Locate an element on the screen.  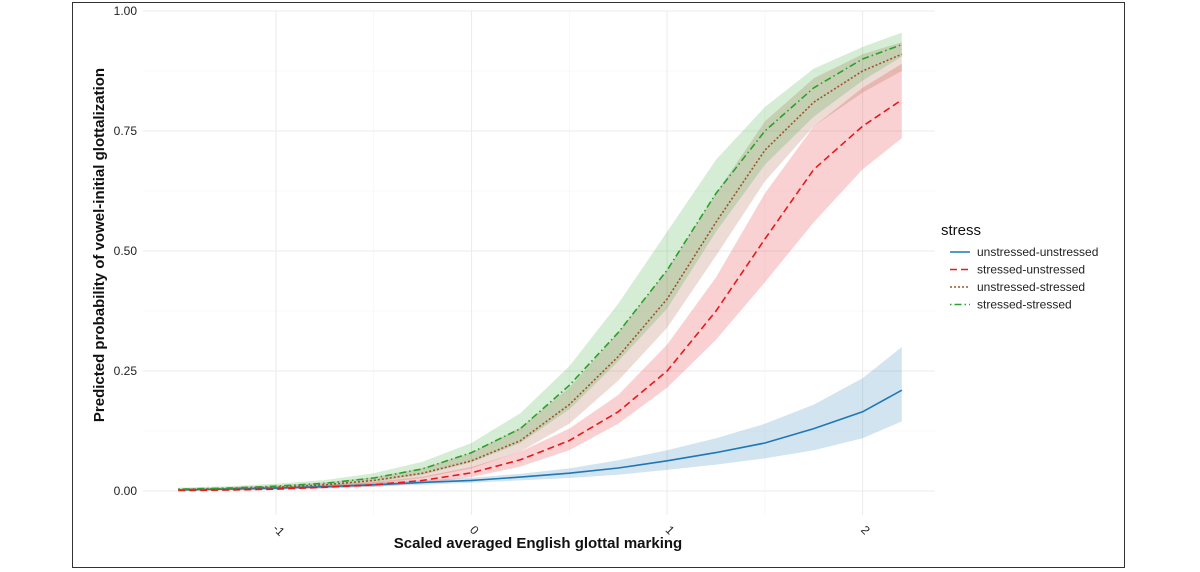
legend-label-unstressed-stressed: unstressed-stressed is located at coordinates (1031, 287).